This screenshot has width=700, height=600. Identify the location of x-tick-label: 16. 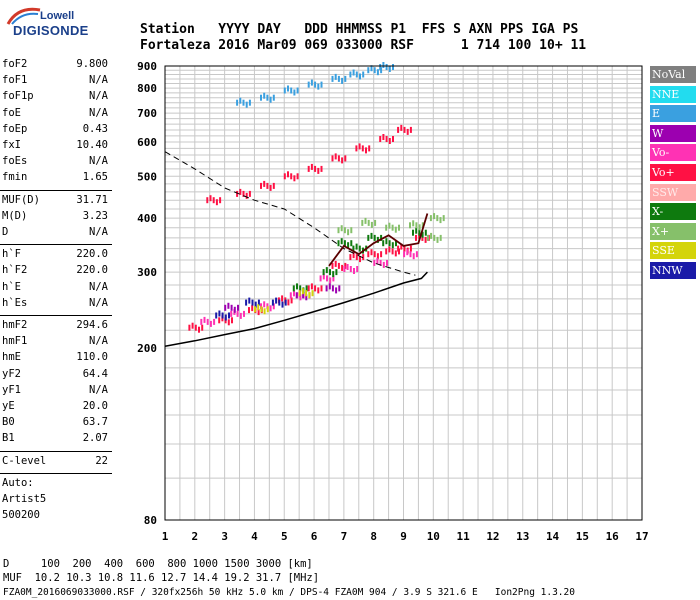
(613, 536).